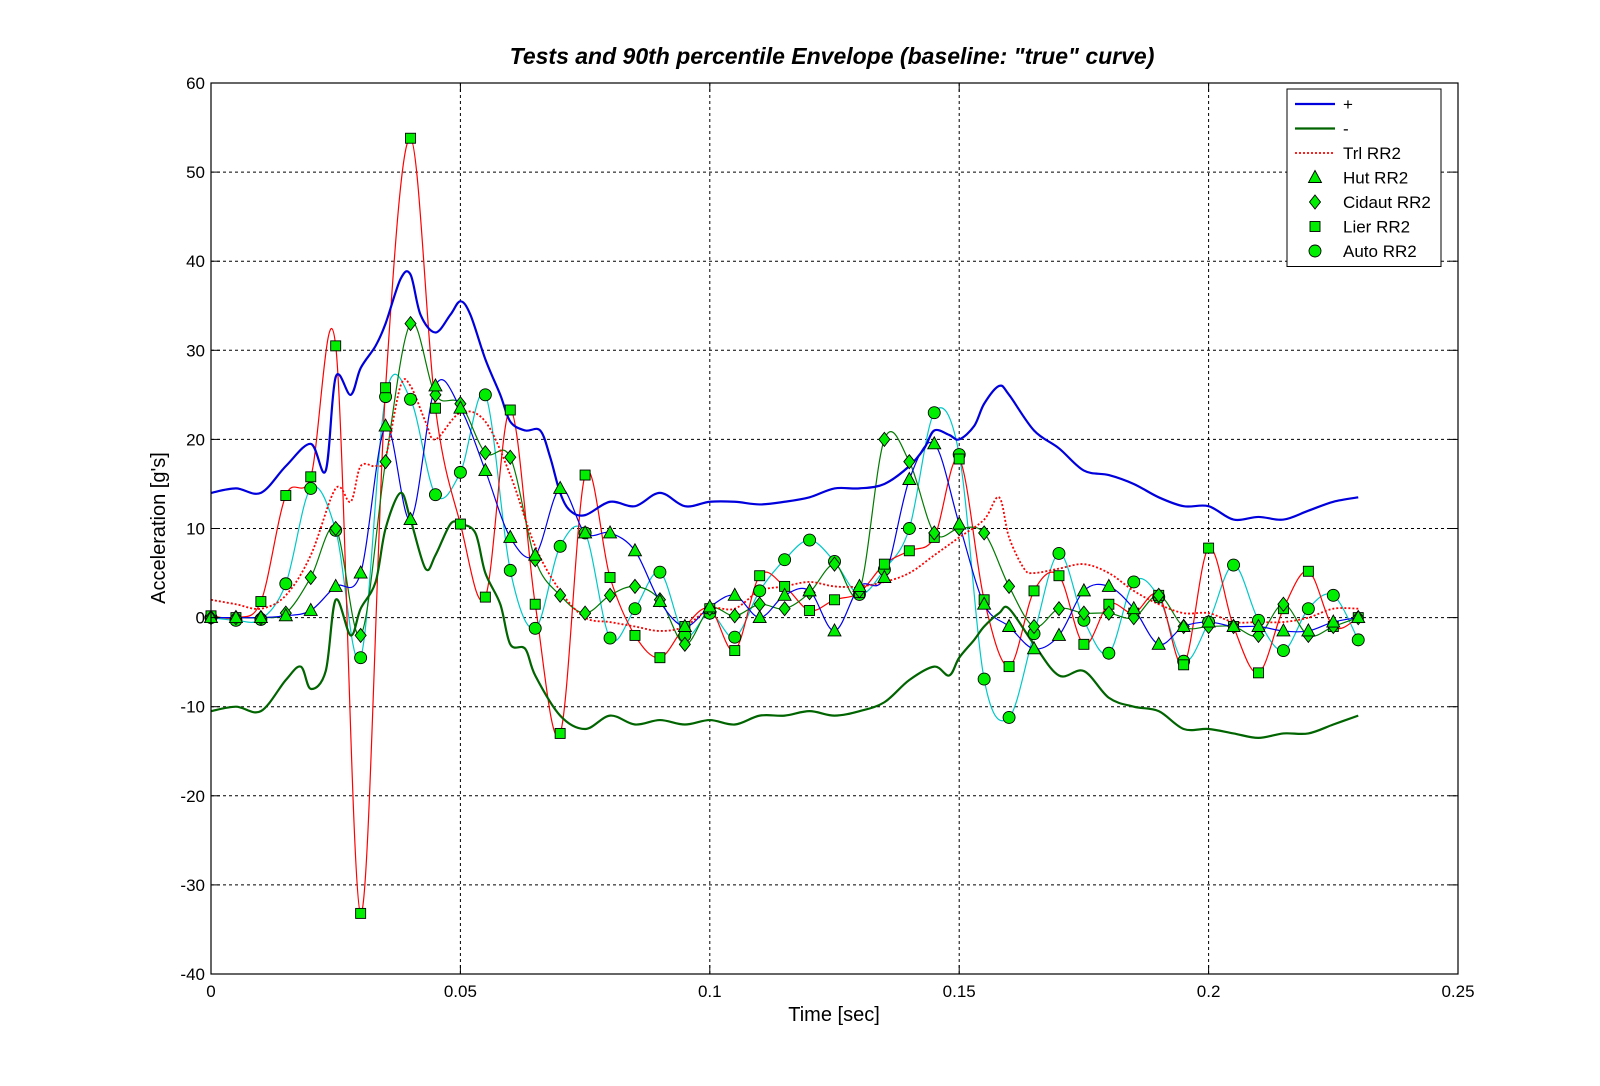 The height and width of the screenshot is (1086, 1600). Describe the element at coordinates (195, 261) in the screenshot. I see `y-tick-label: 40` at that location.